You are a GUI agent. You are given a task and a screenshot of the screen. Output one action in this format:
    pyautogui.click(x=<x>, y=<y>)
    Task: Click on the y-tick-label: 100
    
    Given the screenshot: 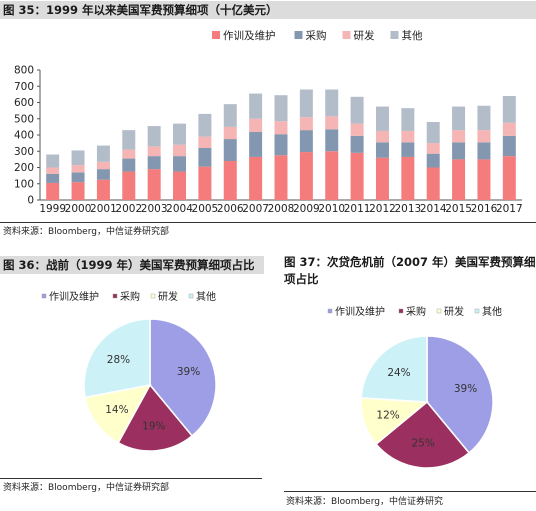 What is the action you would take?
    pyautogui.click(x=24, y=184)
    